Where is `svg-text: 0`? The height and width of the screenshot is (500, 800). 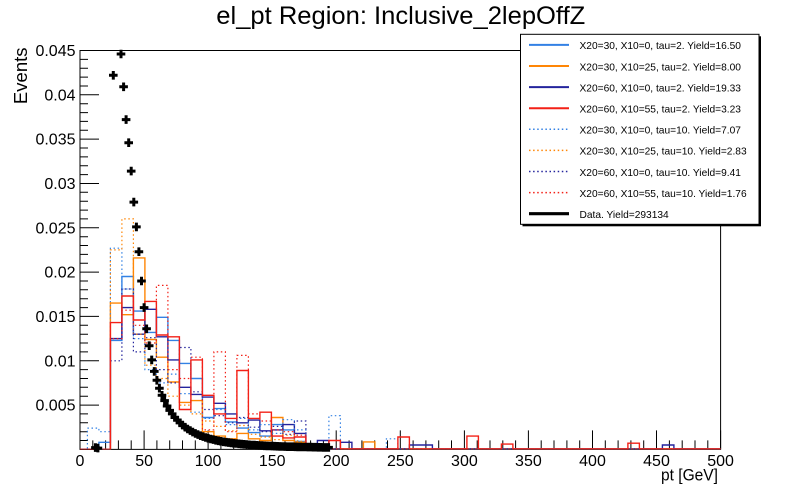
svg-text: 0 is located at coordinates (80, 461).